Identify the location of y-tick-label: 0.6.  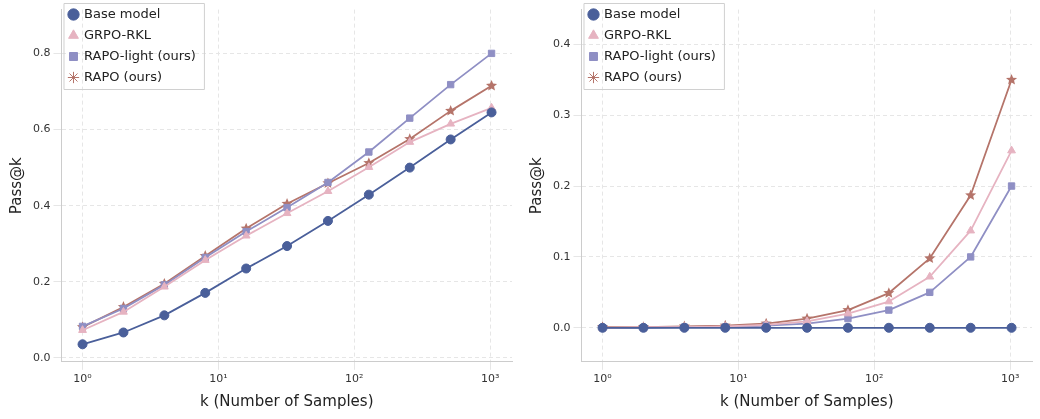
(41, 129).